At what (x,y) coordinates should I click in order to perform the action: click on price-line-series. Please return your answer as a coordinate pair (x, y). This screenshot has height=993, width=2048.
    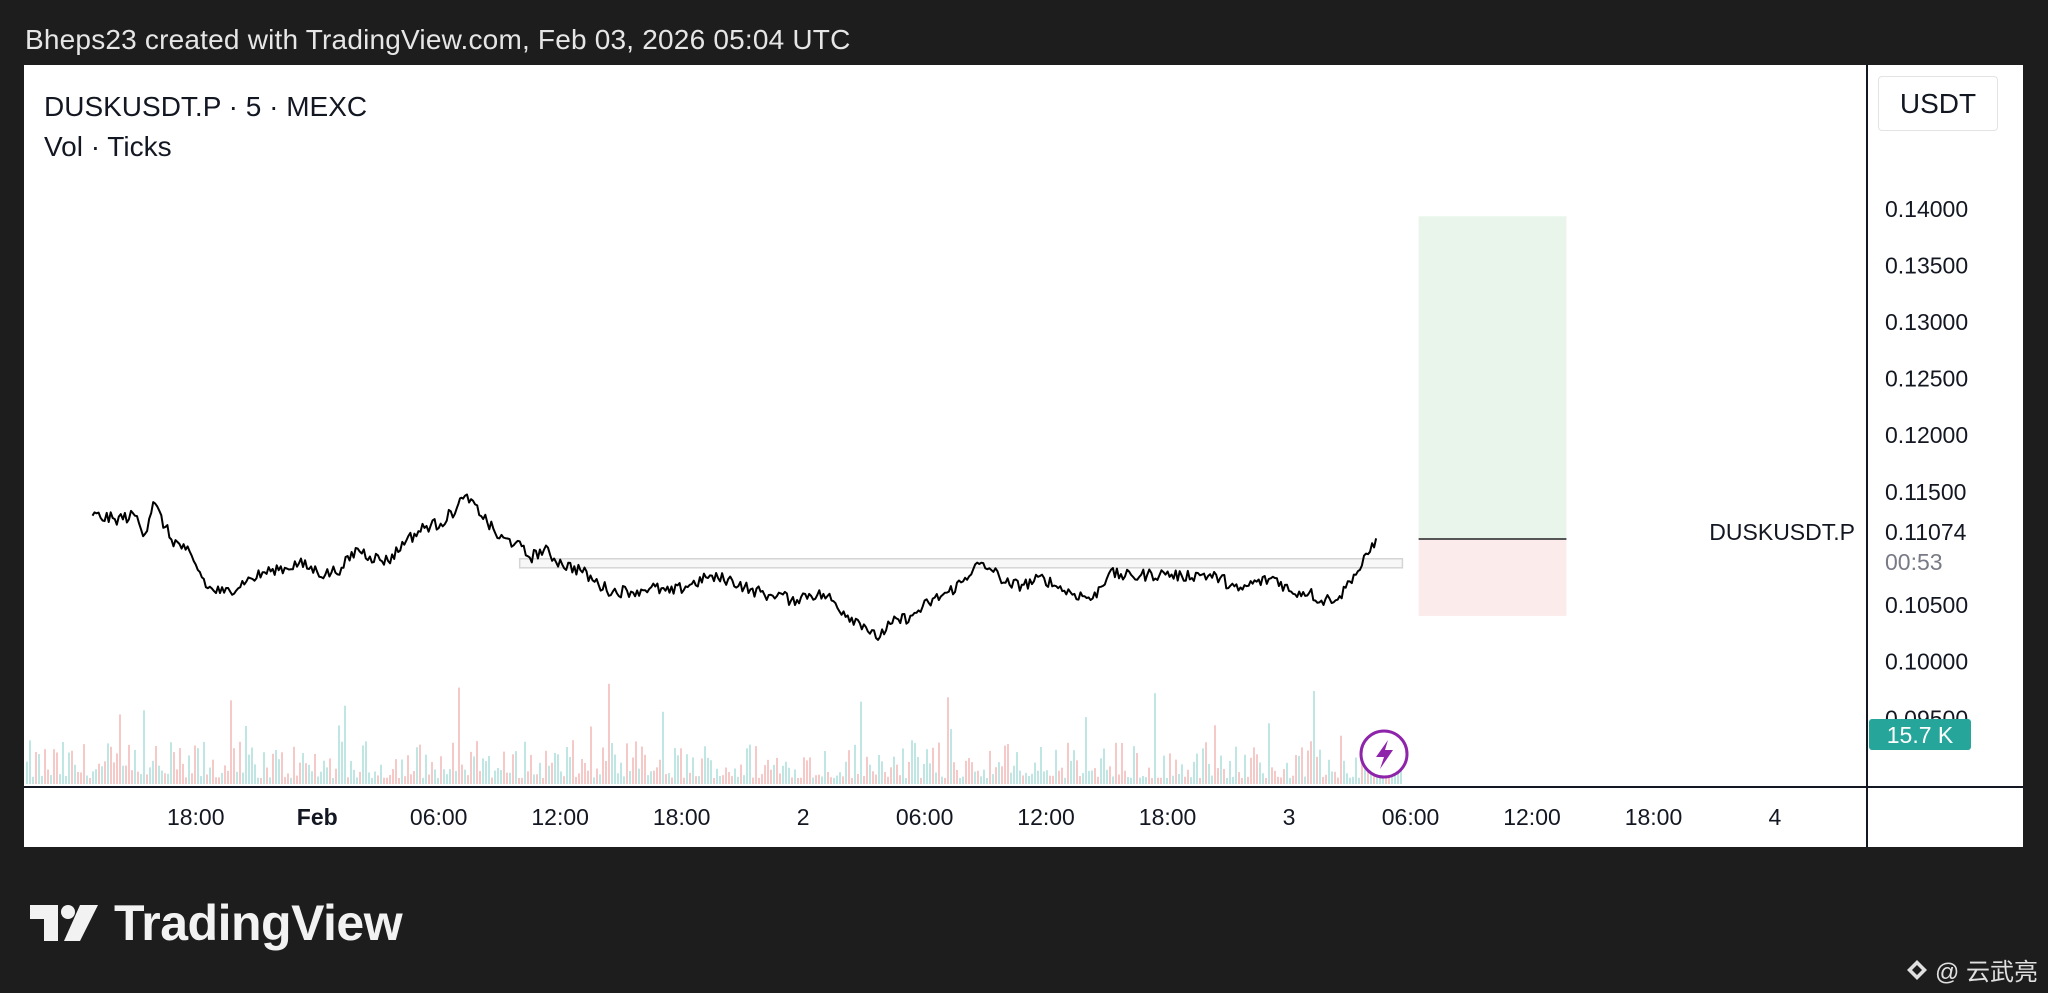
    Looking at the image, I should click on (734, 567).